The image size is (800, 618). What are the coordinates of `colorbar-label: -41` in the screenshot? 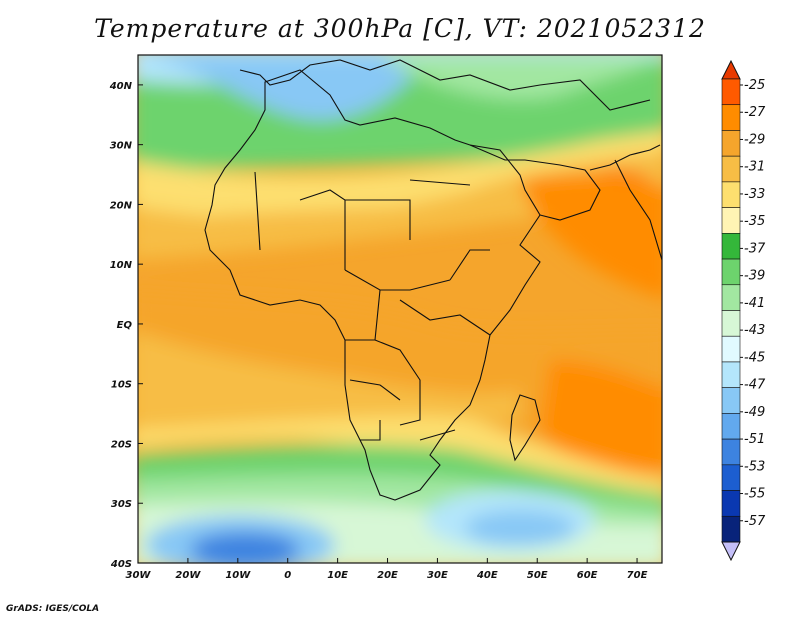 It's located at (754, 303).